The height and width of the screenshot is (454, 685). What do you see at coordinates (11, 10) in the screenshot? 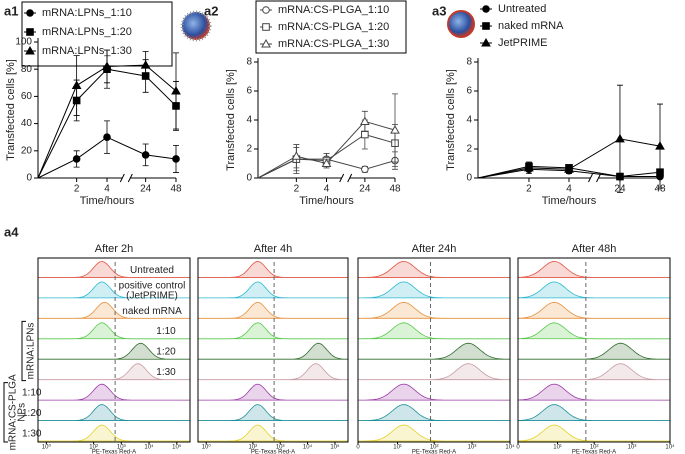
I see `panel-label: a1` at bounding box center [11, 10].